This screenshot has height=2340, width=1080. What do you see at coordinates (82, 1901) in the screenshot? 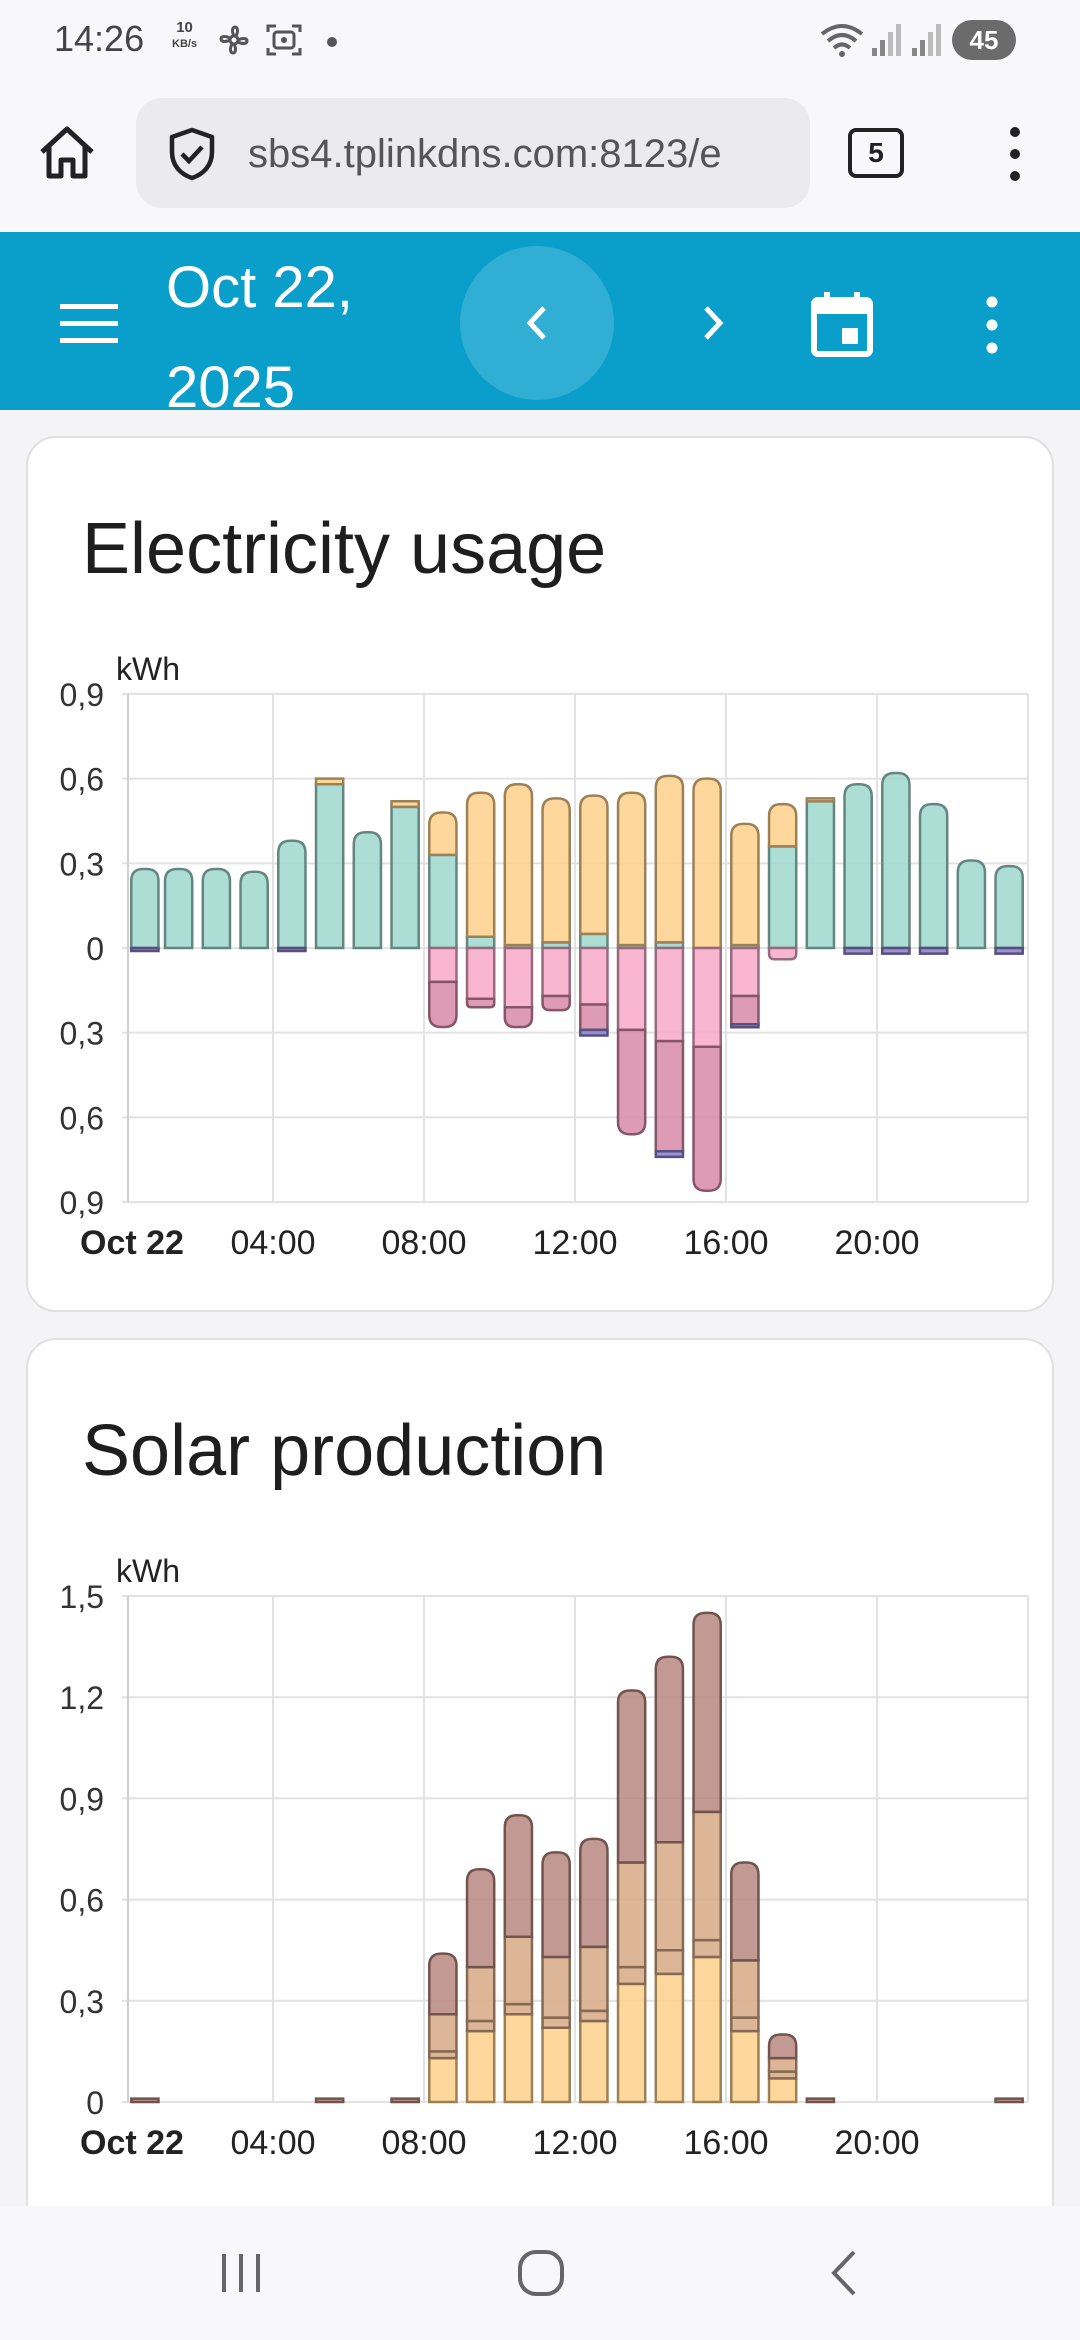
I see `y-tick-label: 0,6` at bounding box center [82, 1901].